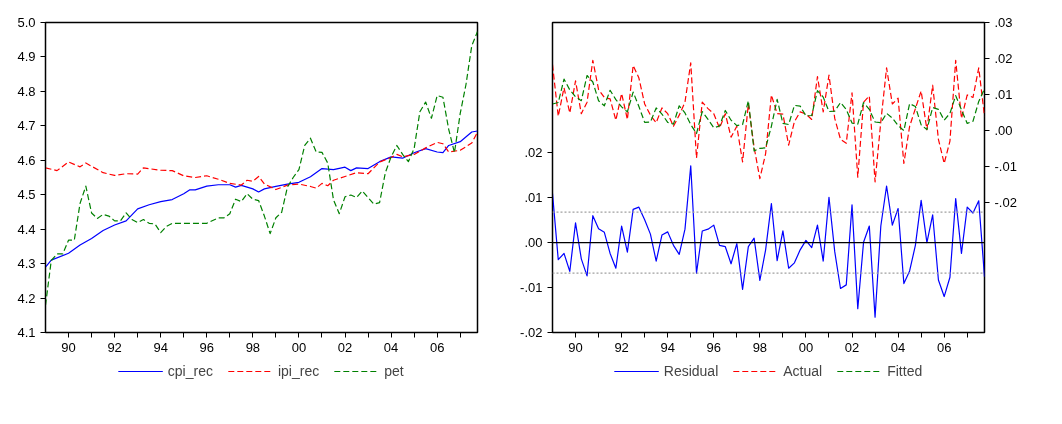 The image size is (1062, 424). I want to click on y-tick-label: 4.3, so click(26, 264).